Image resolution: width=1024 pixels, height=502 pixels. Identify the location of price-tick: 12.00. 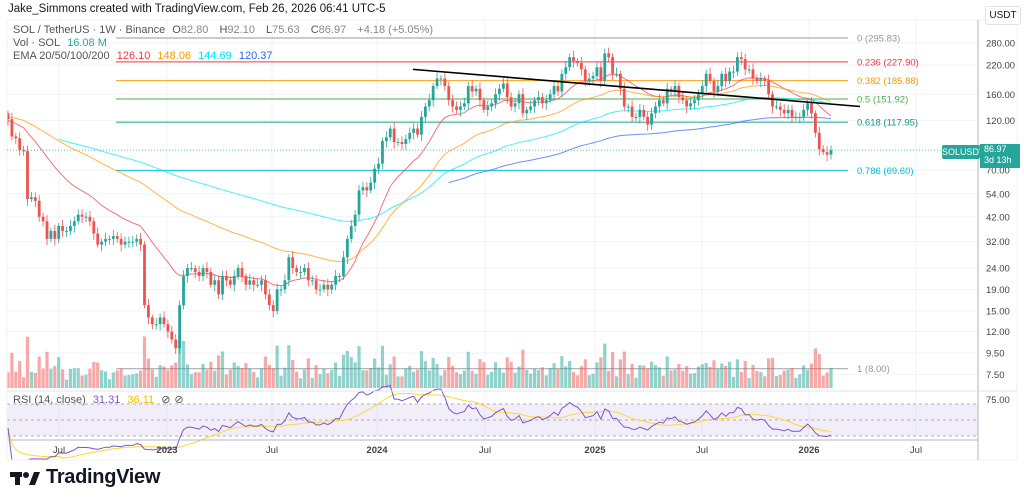
(998, 332).